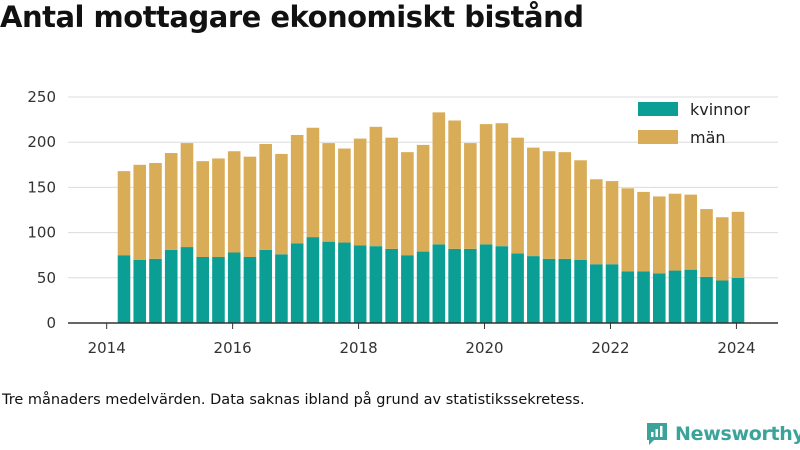  What do you see at coordinates (41, 142) in the screenshot?
I see `y-tick-label: 200` at bounding box center [41, 142].